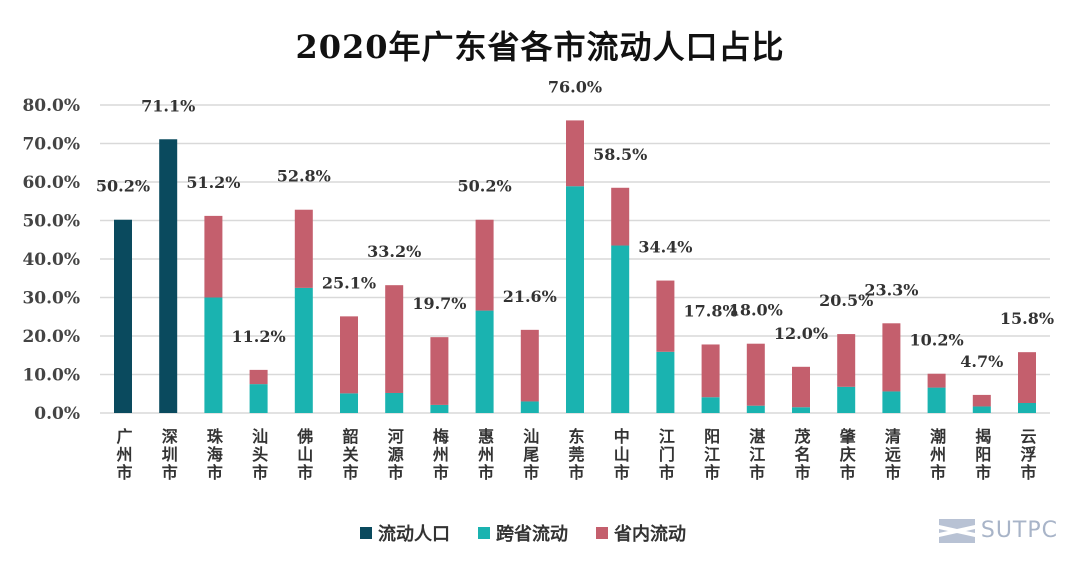  I want to click on legend-item-cross-province: 跨省流动, so click(523, 533).